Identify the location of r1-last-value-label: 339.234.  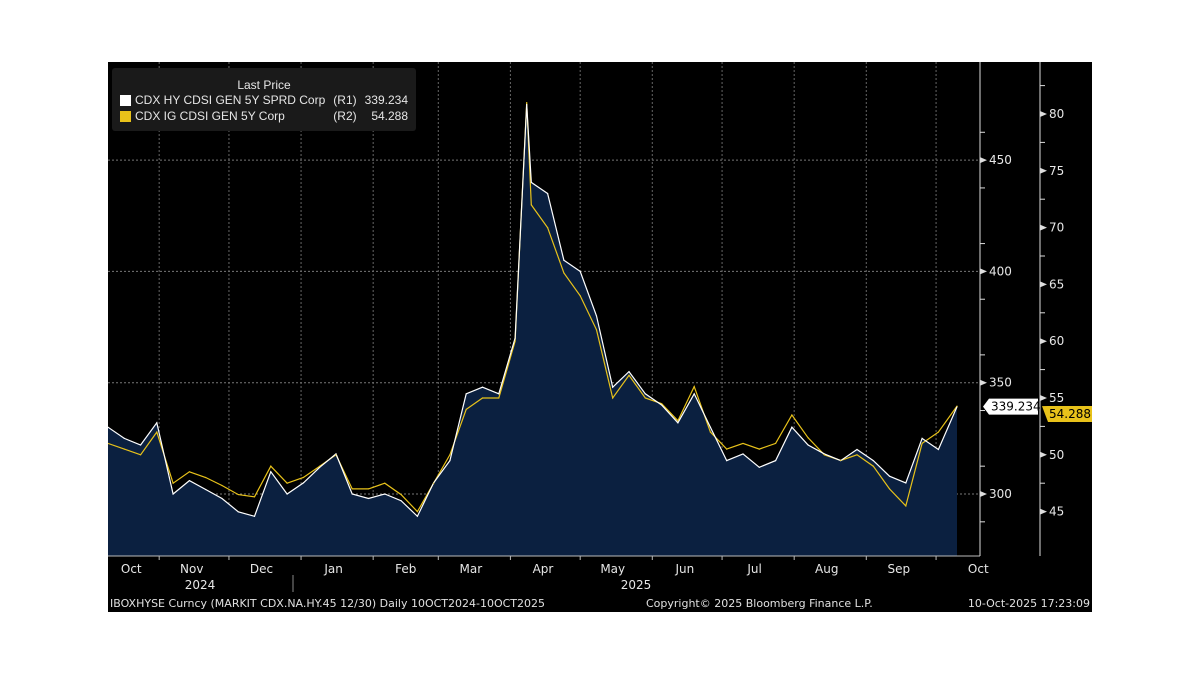
(1016, 407).